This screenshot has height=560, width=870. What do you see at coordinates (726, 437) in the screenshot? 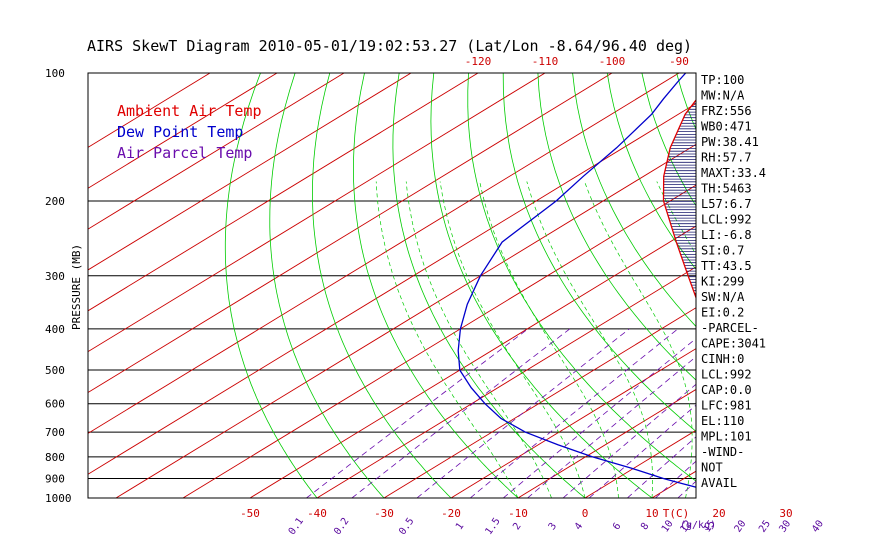
I see `index-label: MPL:101` at bounding box center [726, 437].